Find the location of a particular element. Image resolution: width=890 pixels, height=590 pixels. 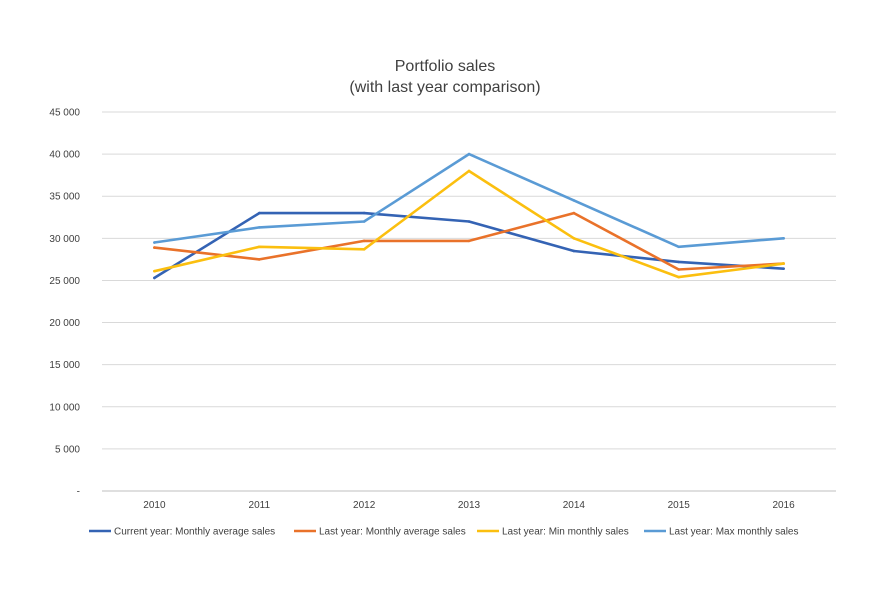

x-tick-label: 2012 is located at coordinates (364, 505).